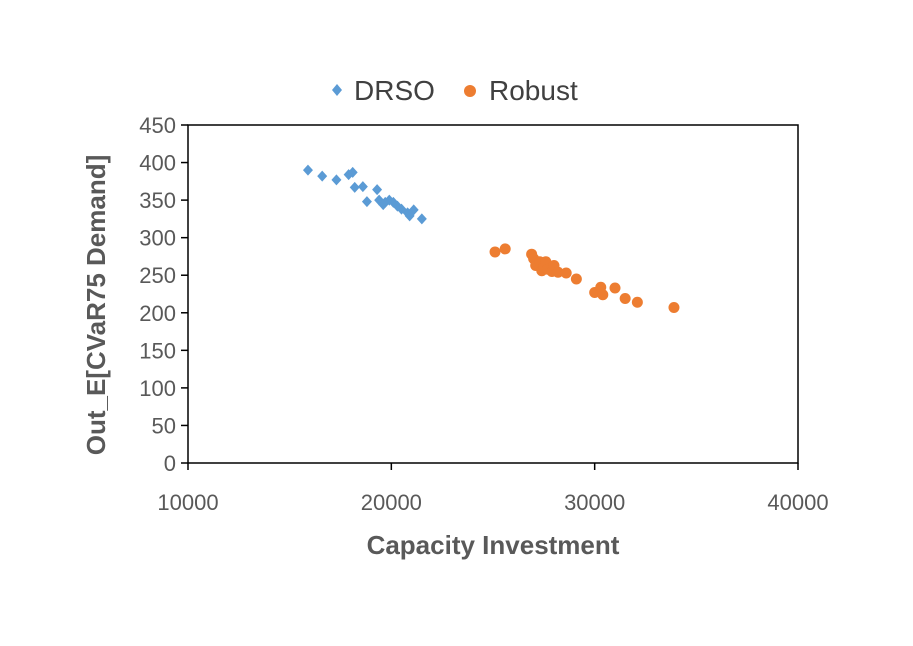  I want to click on y-tick-label: 450, so click(157, 125).